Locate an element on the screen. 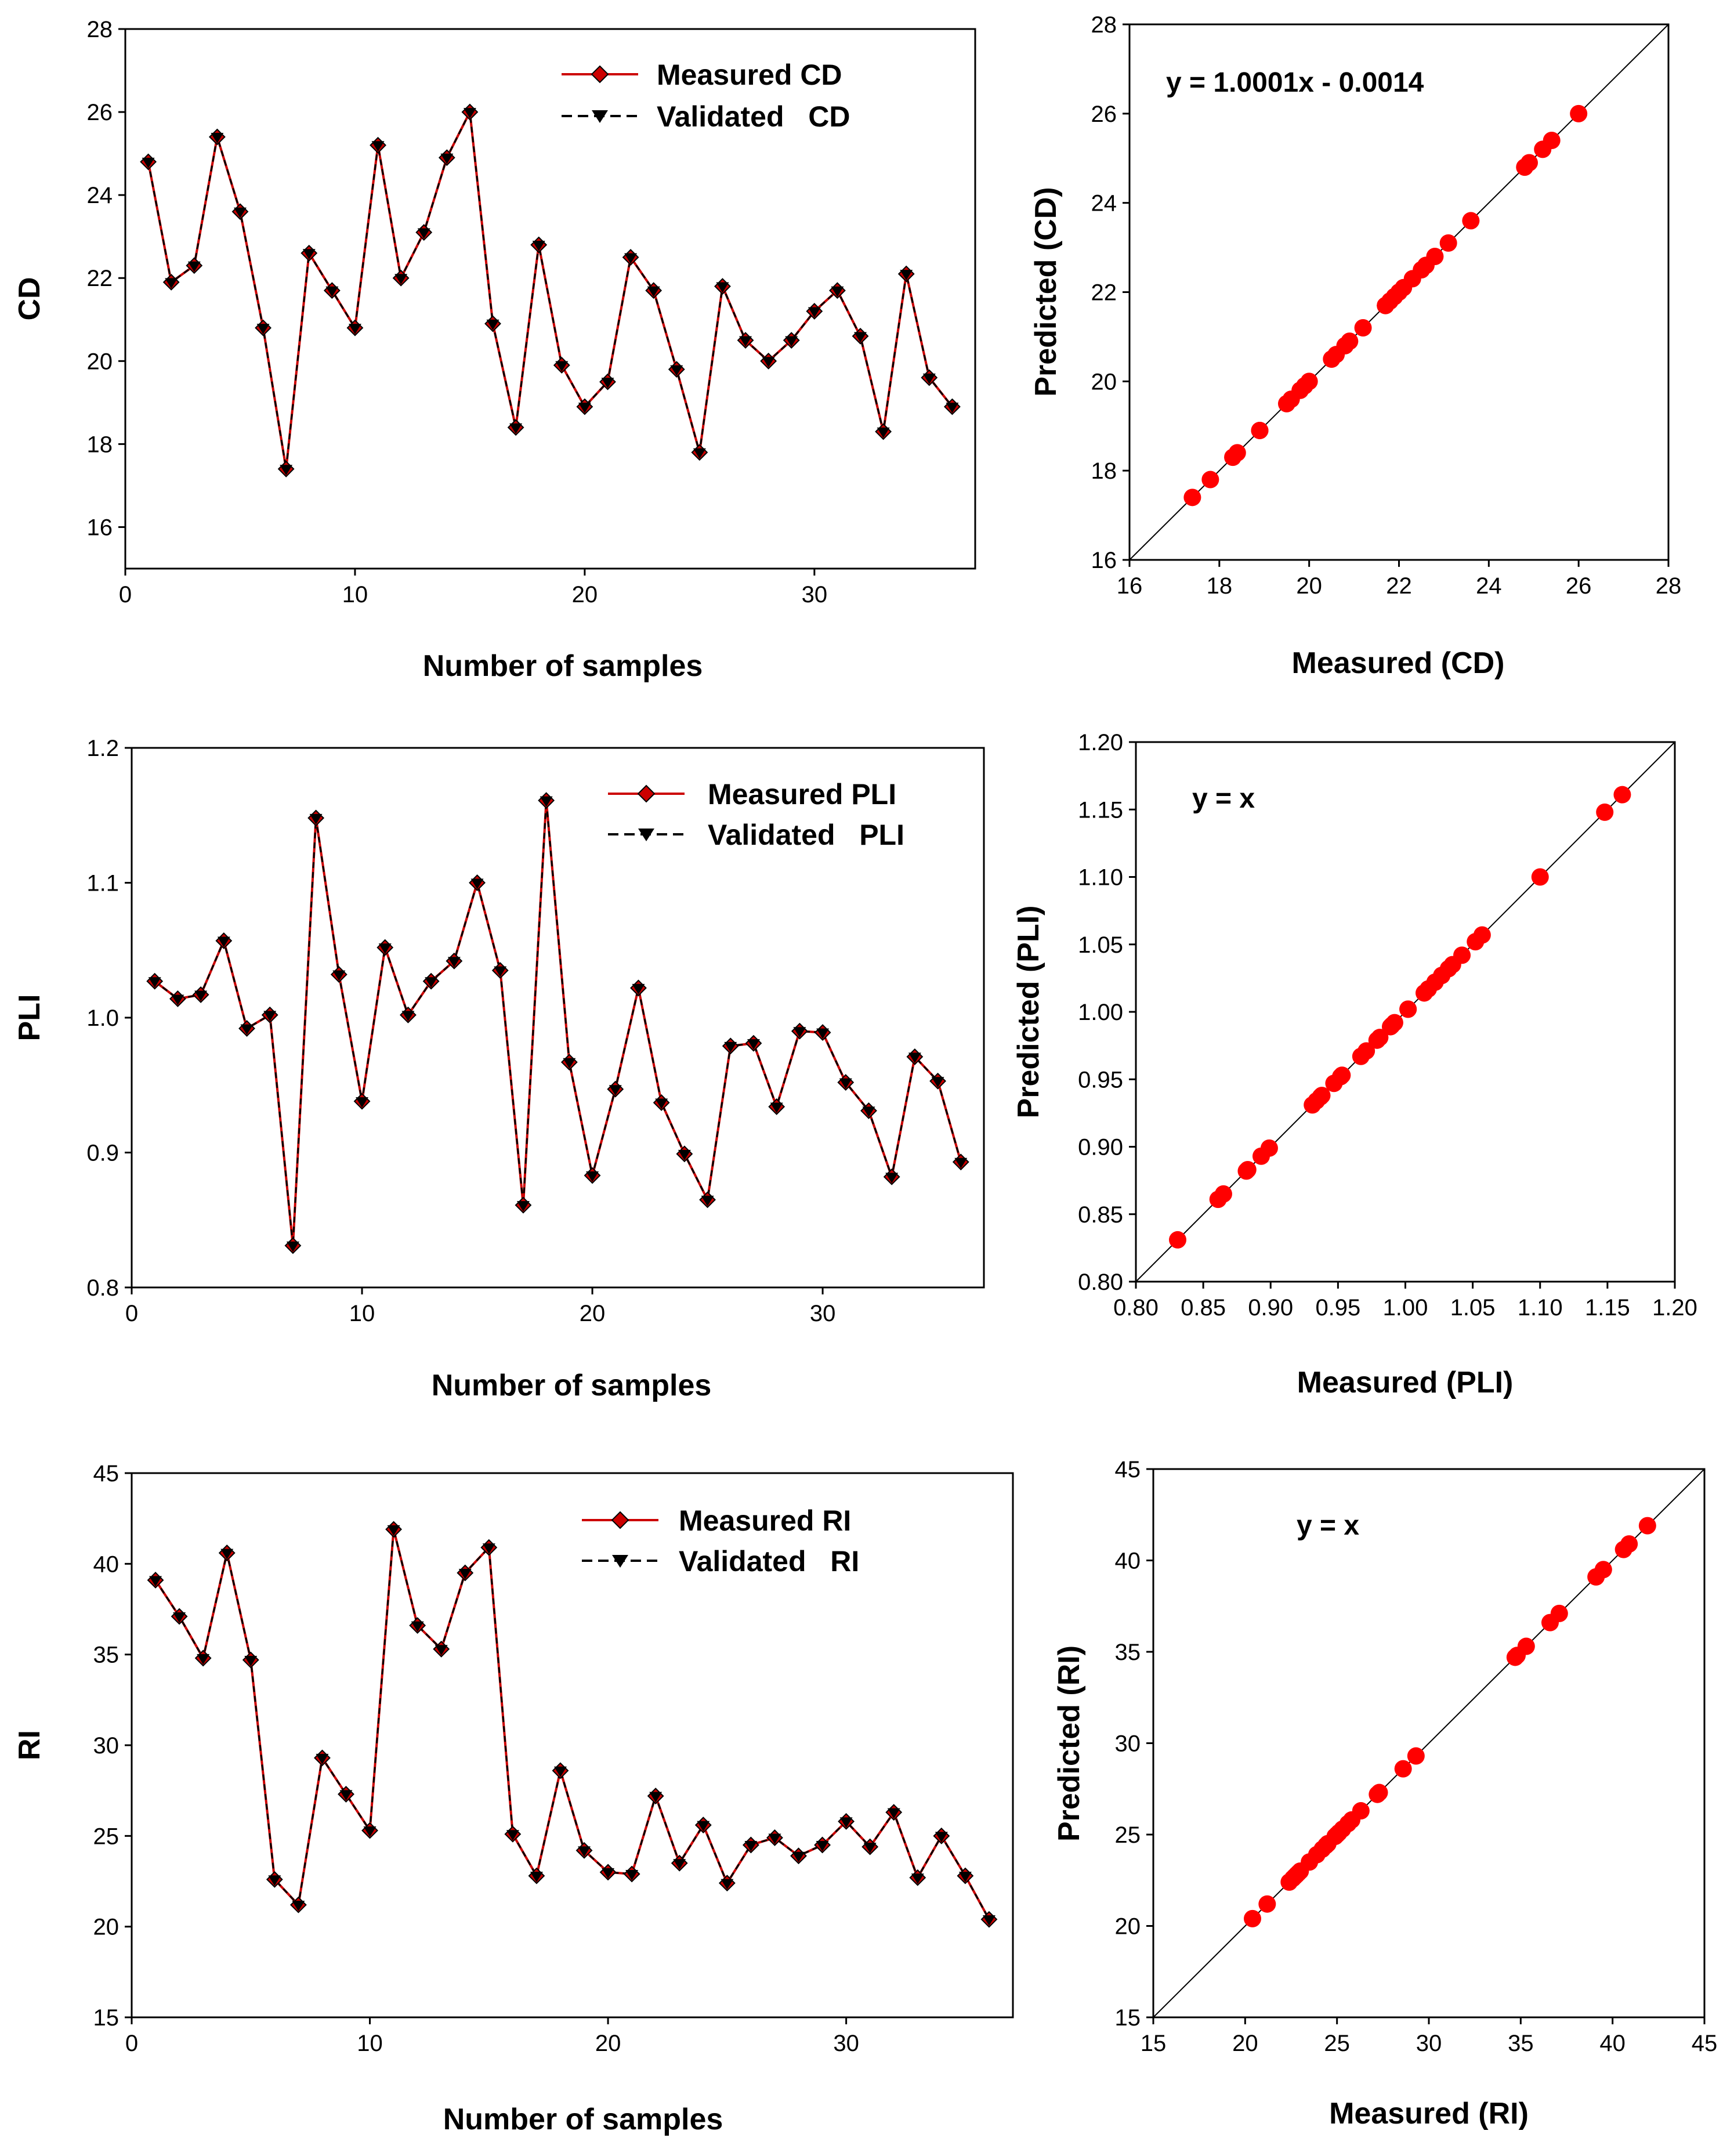 This screenshot has width=1734, height=2156. legend-validated-label: Validated CD is located at coordinates (753, 116).